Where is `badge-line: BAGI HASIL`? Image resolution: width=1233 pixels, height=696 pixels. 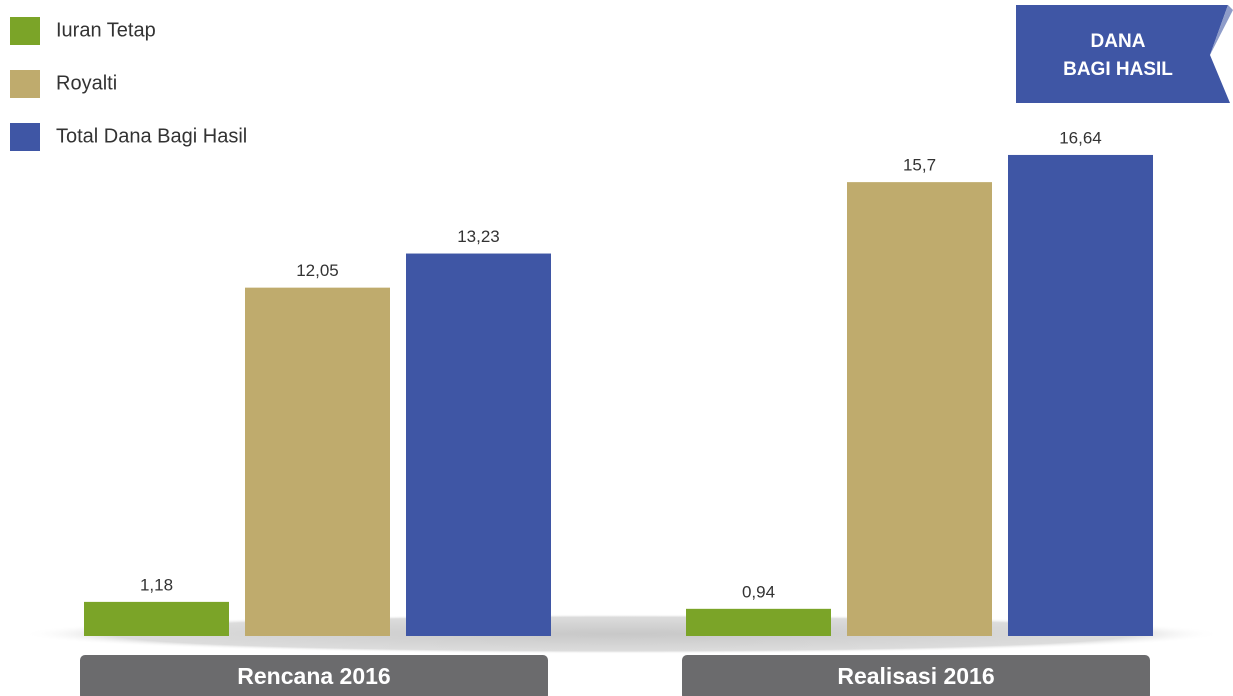 badge-line: BAGI HASIL is located at coordinates (1118, 69).